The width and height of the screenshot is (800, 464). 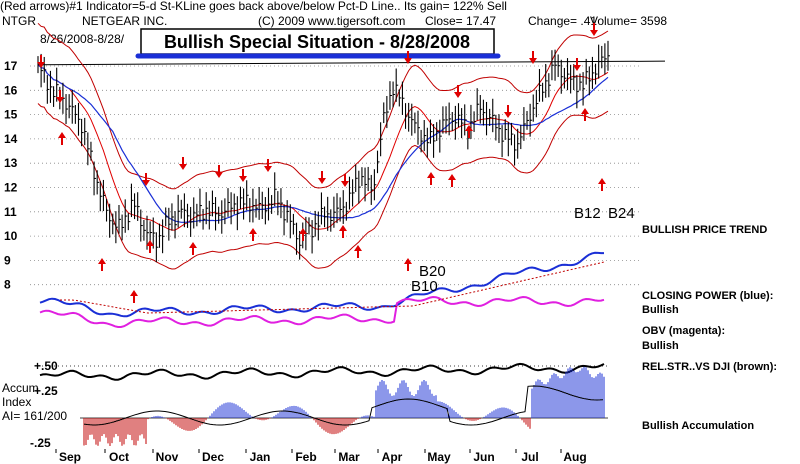 What do you see at coordinates (483, 457) in the screenshot?
I see `month-label: Jun` at bounding box center [483, 457].